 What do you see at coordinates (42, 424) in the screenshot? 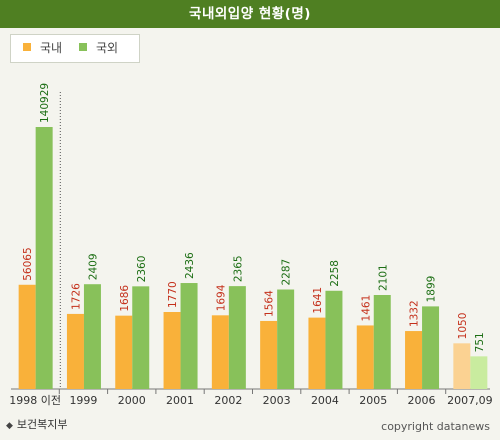
I see `source-text: 보건복지부` at bounding box center [42, 424].